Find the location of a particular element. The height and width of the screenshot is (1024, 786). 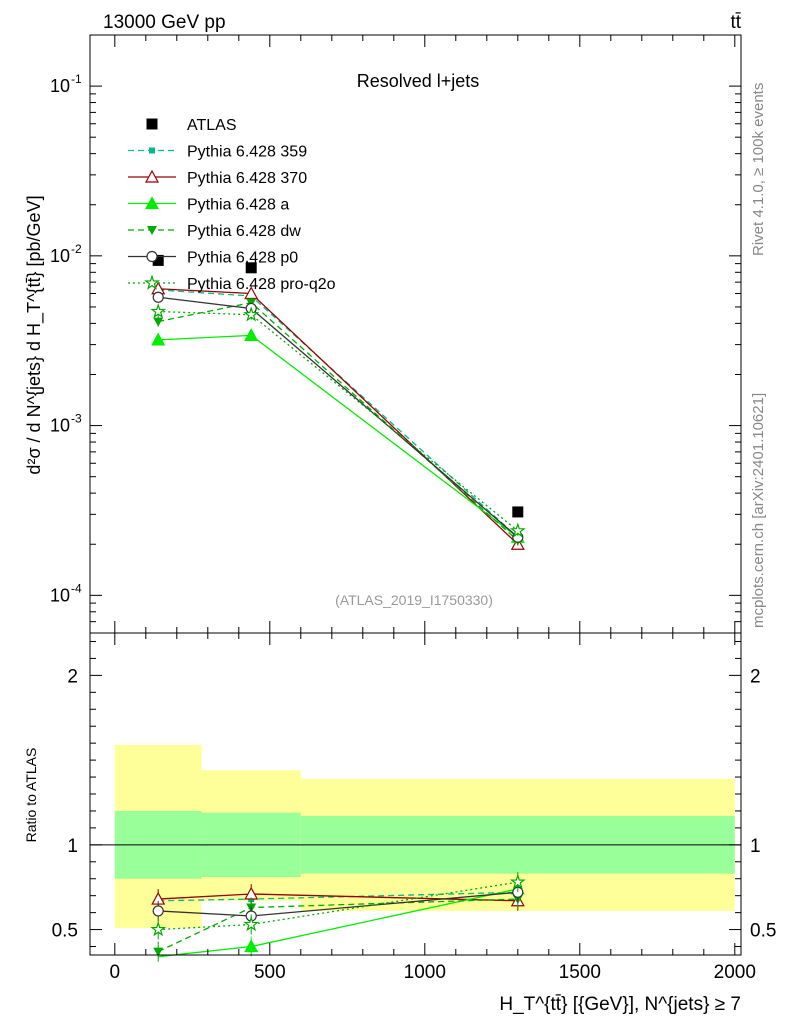

series-p370 is located at coordinates (338, 415).